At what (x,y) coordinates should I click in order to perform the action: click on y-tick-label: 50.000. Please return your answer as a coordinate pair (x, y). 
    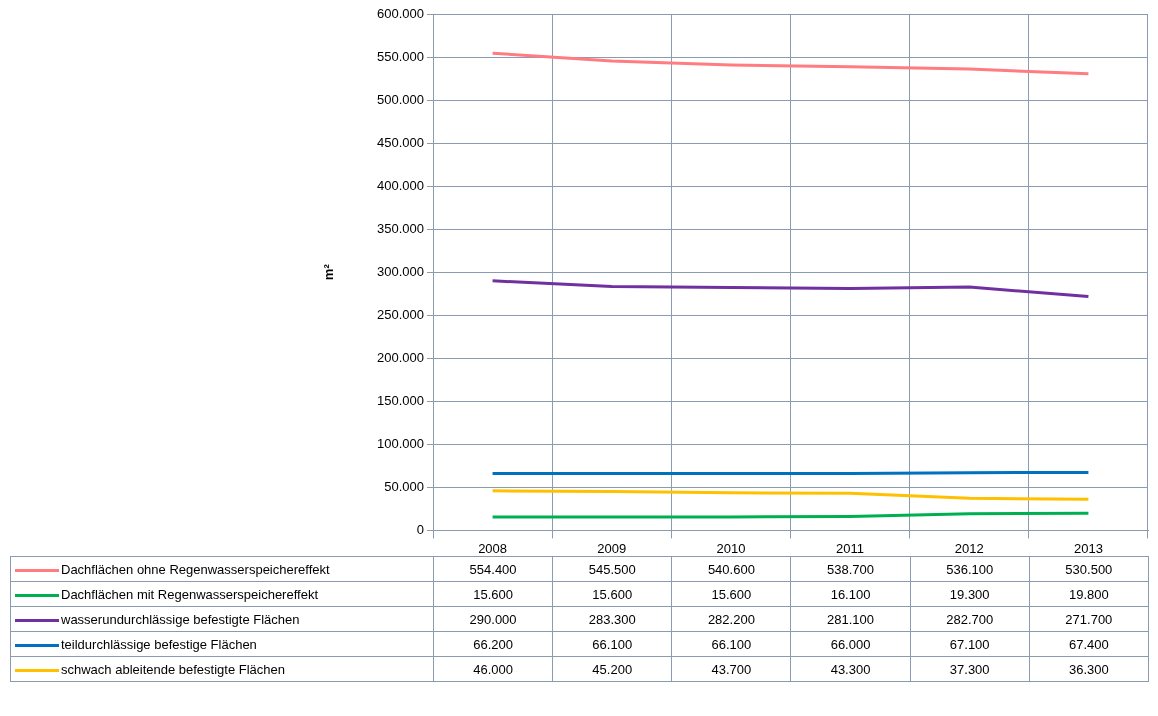
    Looking at the image, I should click on (404, 486).